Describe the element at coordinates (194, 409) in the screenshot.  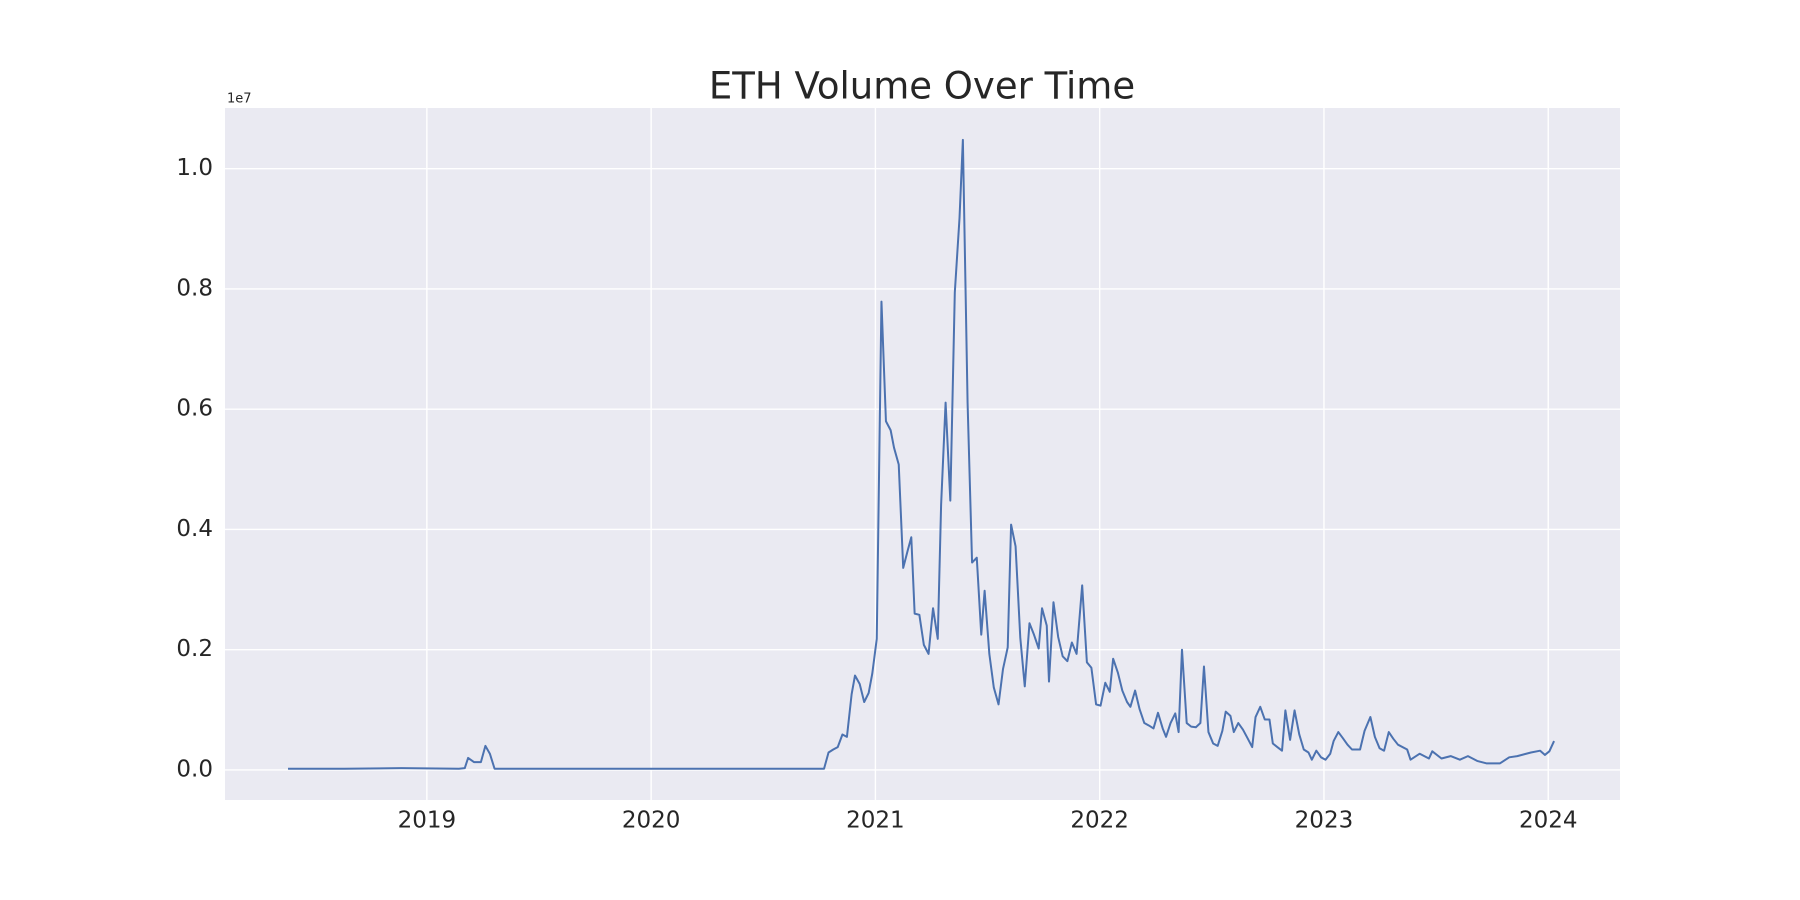
I see `y-tick-label: 0.6` at that location.